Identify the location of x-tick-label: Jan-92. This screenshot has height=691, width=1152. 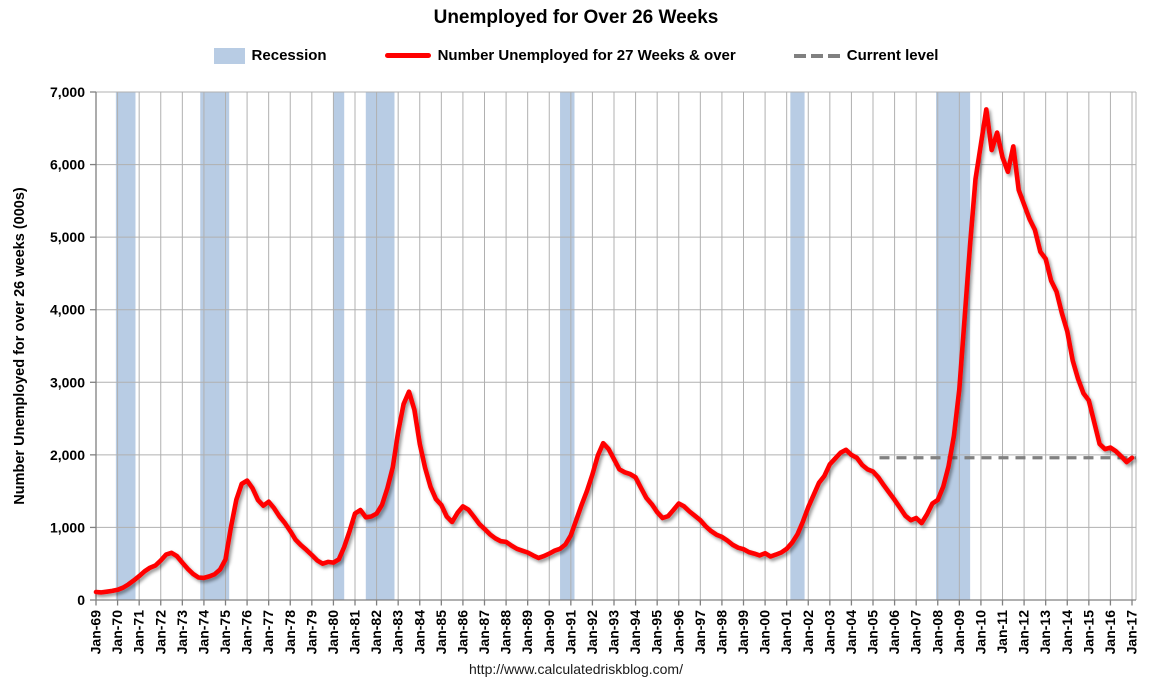
(592, 632).